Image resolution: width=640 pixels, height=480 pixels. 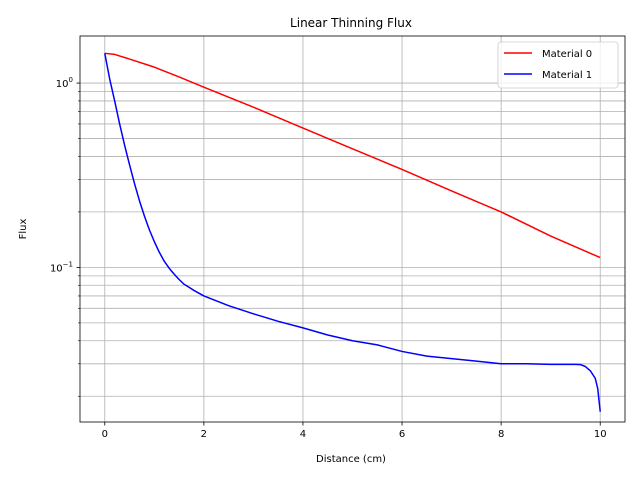 I want to click on x-tick-label: 4, so click(x=303, y=434).